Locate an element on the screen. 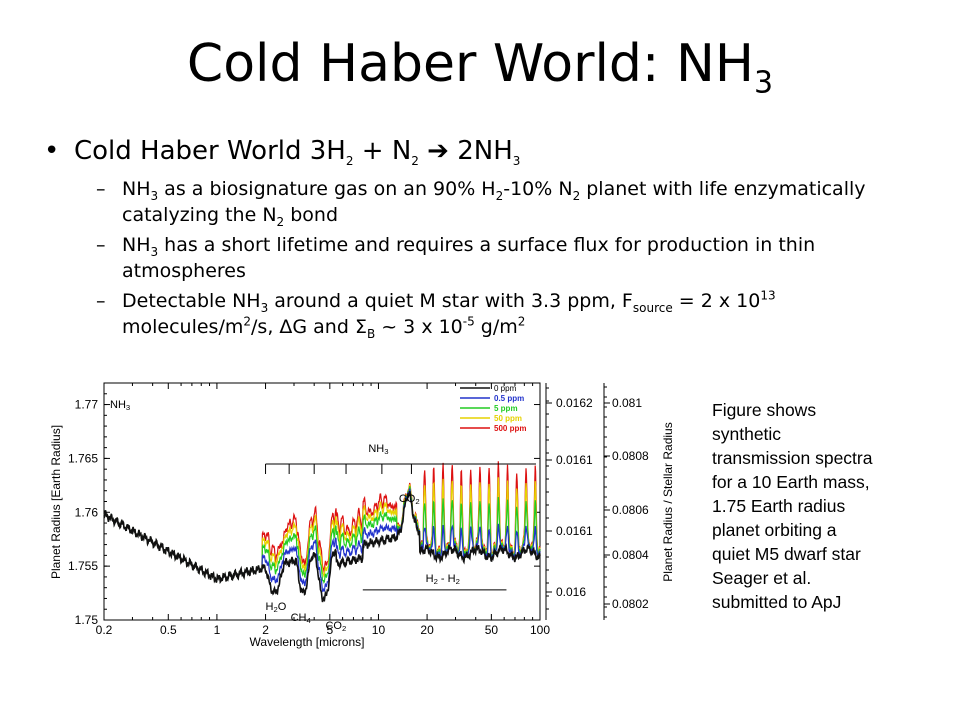 This screenshot has width=960, height=720. caption-line: quiet M5 dwarf star is located at coordinates (786, 554).